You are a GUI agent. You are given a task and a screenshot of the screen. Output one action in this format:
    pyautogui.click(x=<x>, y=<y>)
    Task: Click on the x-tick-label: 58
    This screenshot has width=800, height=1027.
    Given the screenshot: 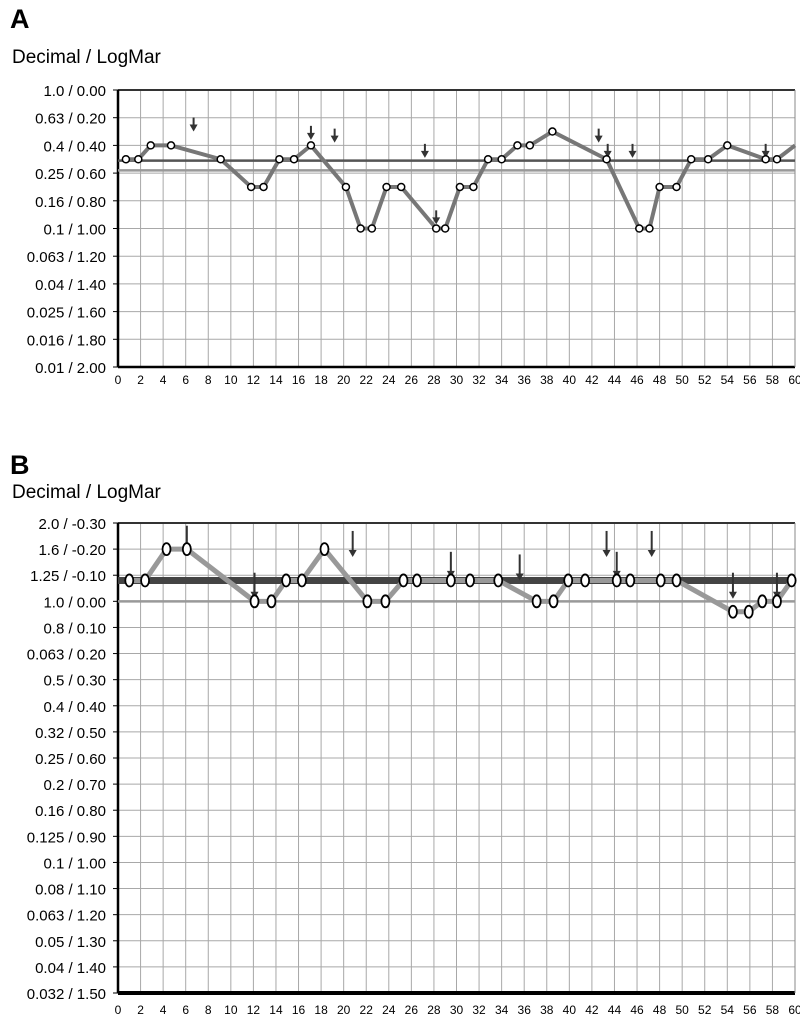 What is the action you would take?
    pyautogui.click(x=773, y=1010)
    